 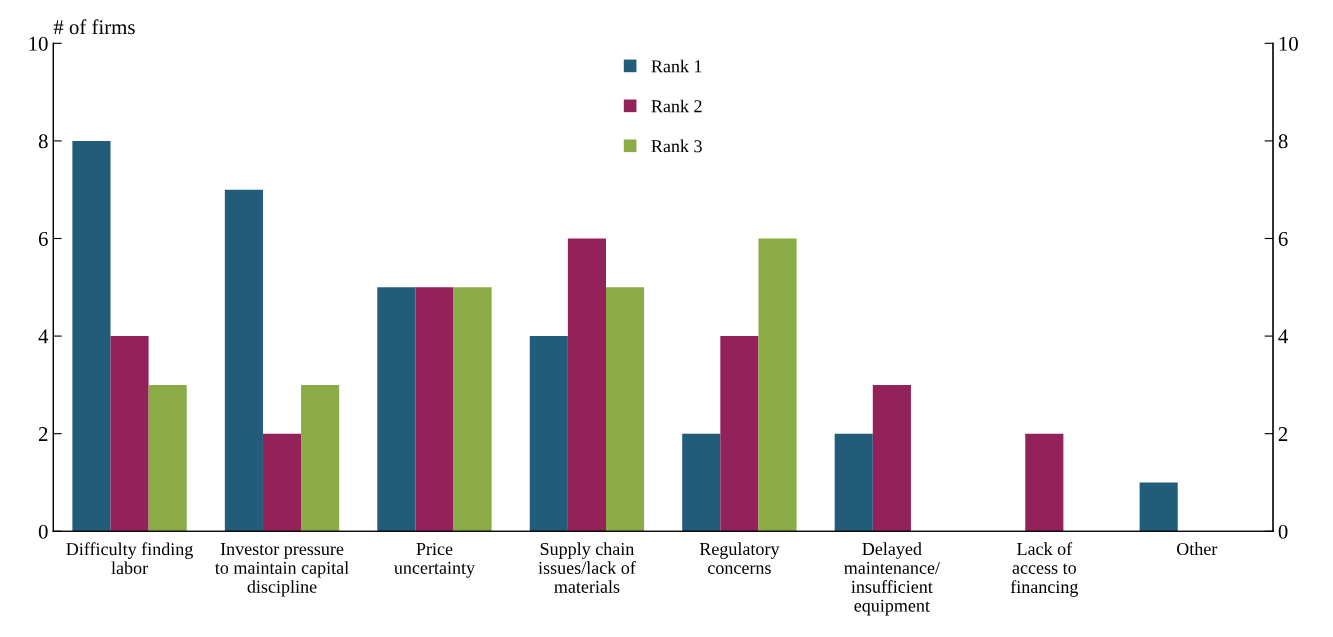 I want to click on x-tick-label: Regulatory concerns, so click(x=739, y=558).